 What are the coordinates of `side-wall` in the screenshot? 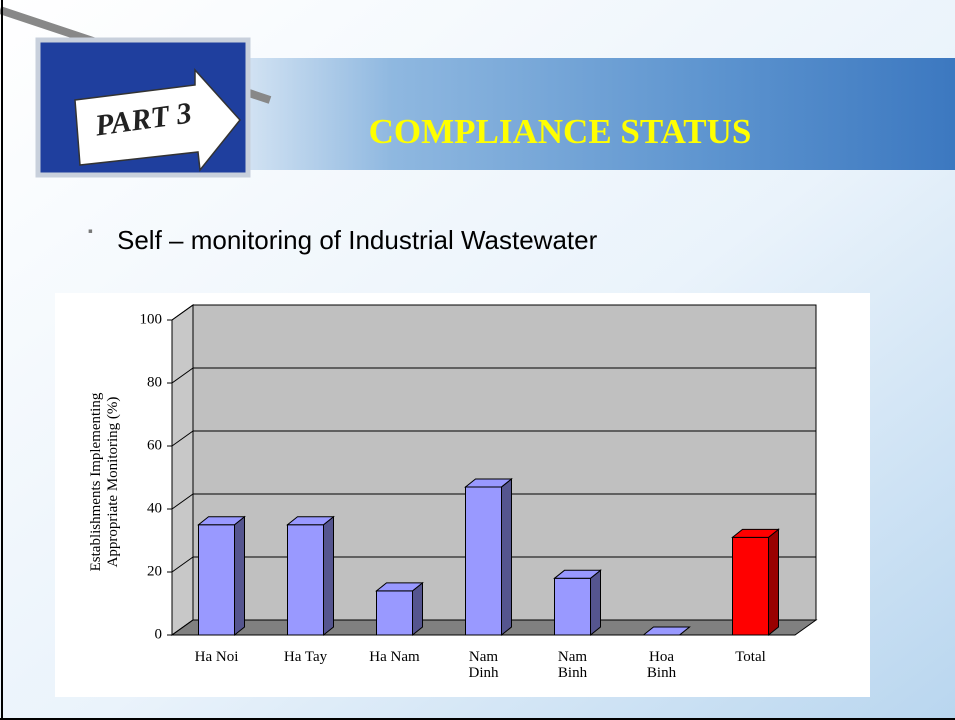 It's located at (182, 470).